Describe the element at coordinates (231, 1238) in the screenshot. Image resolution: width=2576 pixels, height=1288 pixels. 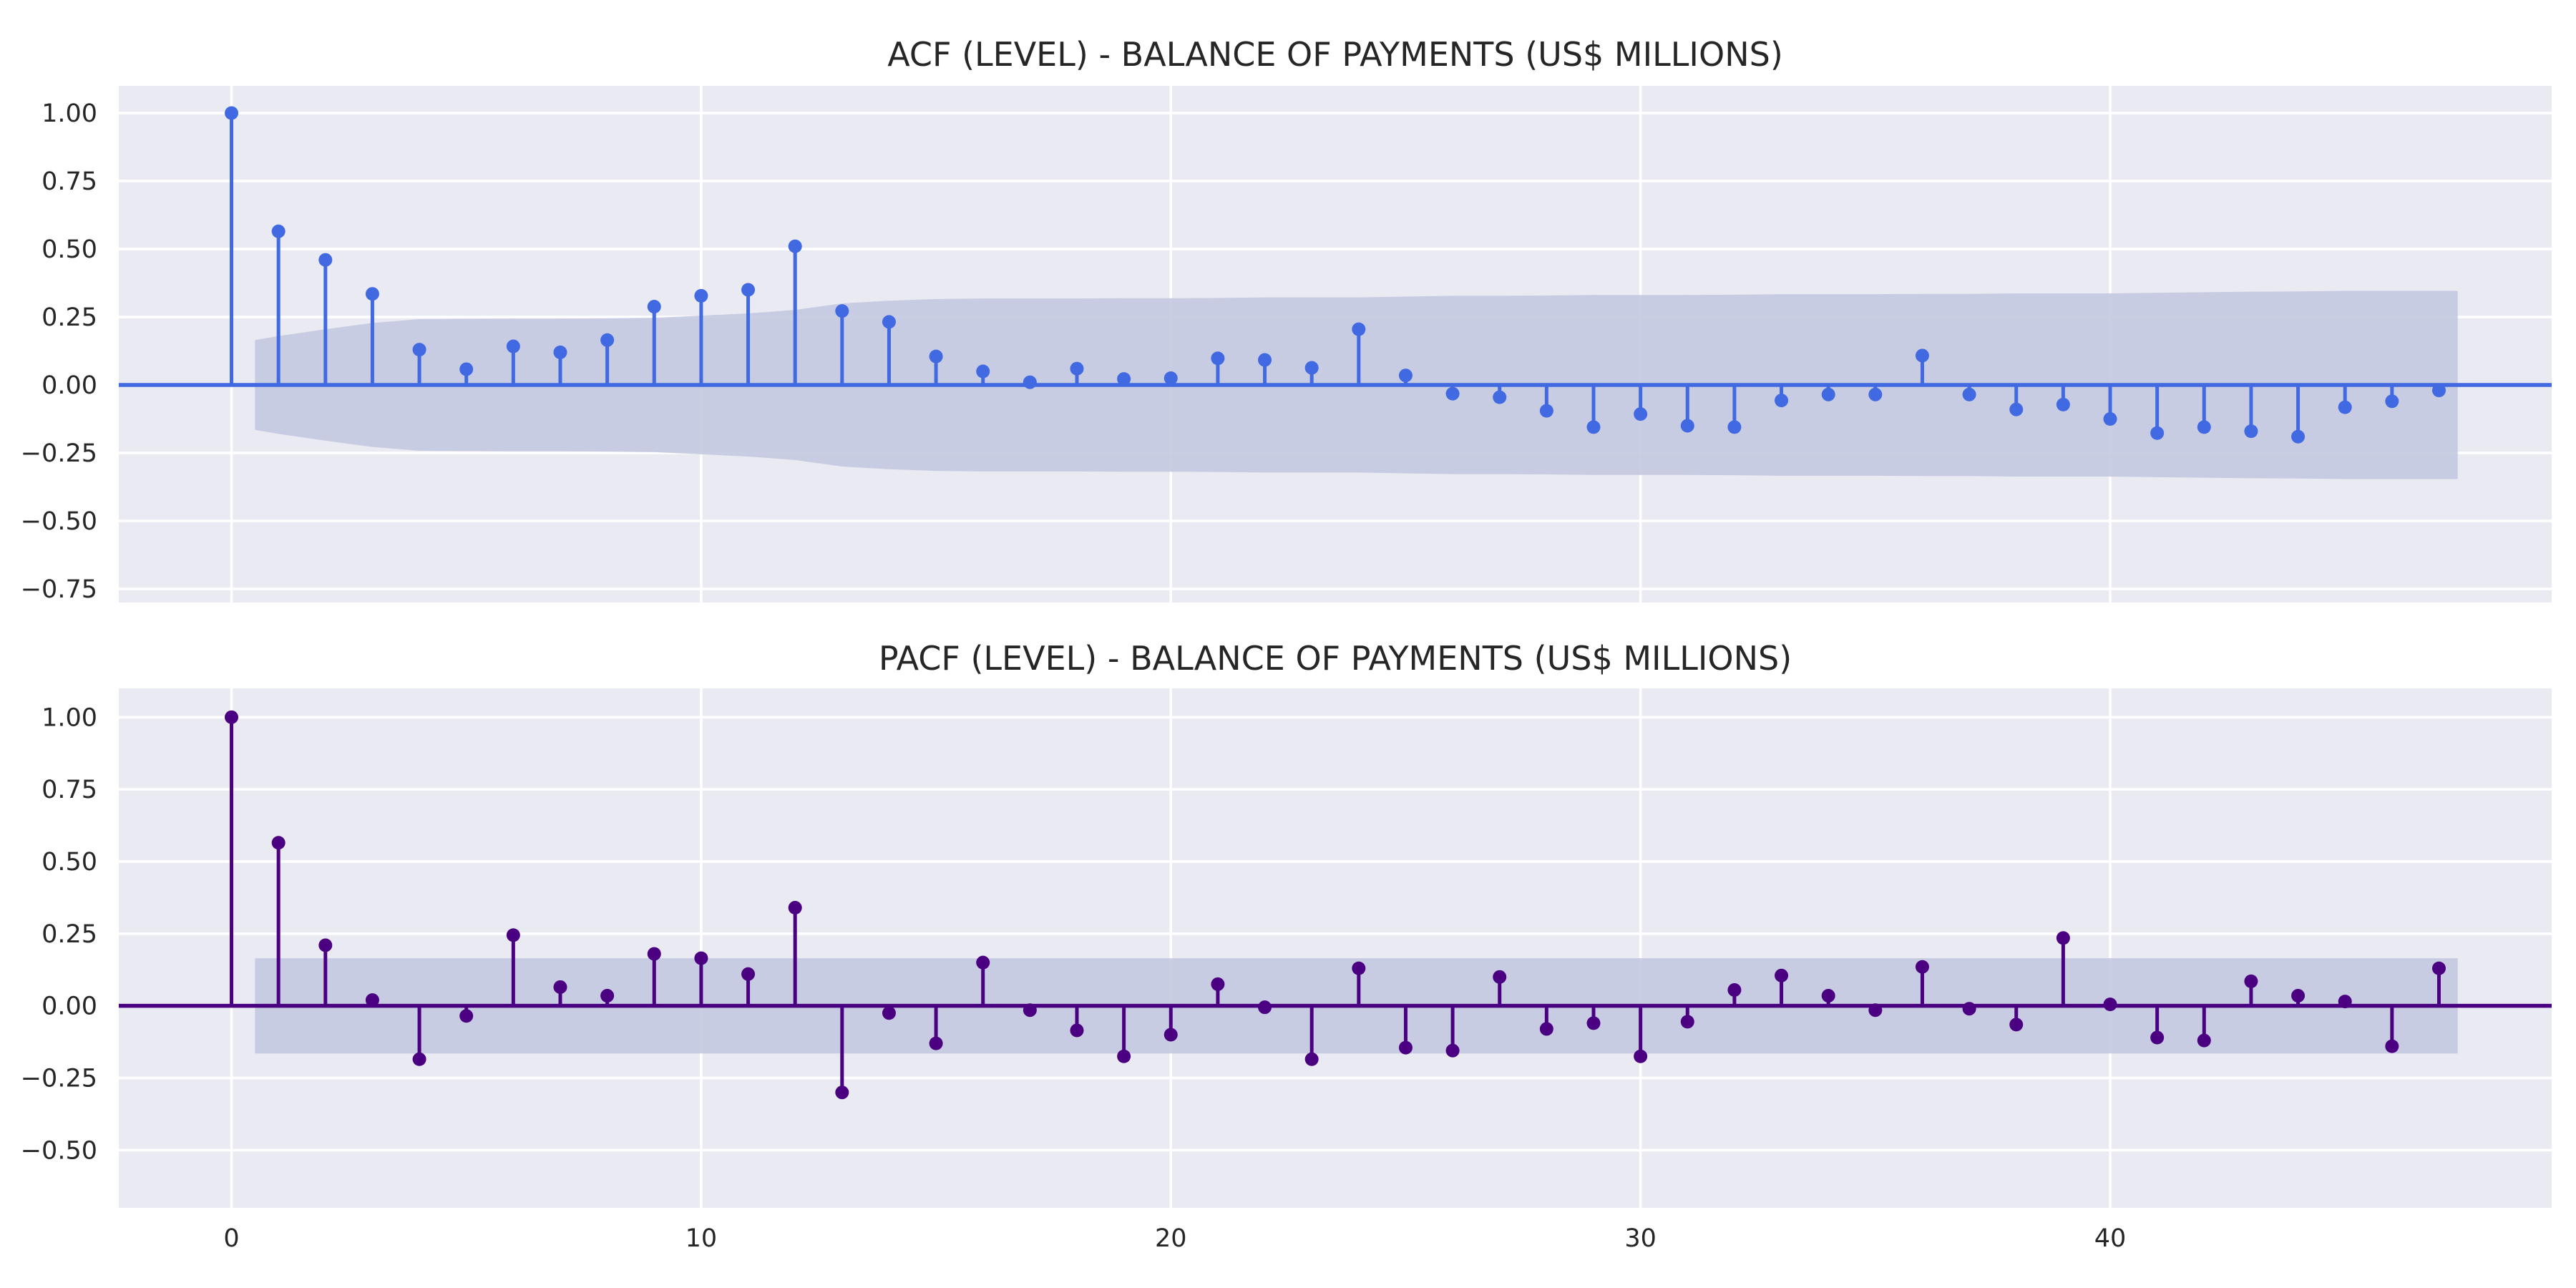
I see `x-tick-label: 0` at that location.